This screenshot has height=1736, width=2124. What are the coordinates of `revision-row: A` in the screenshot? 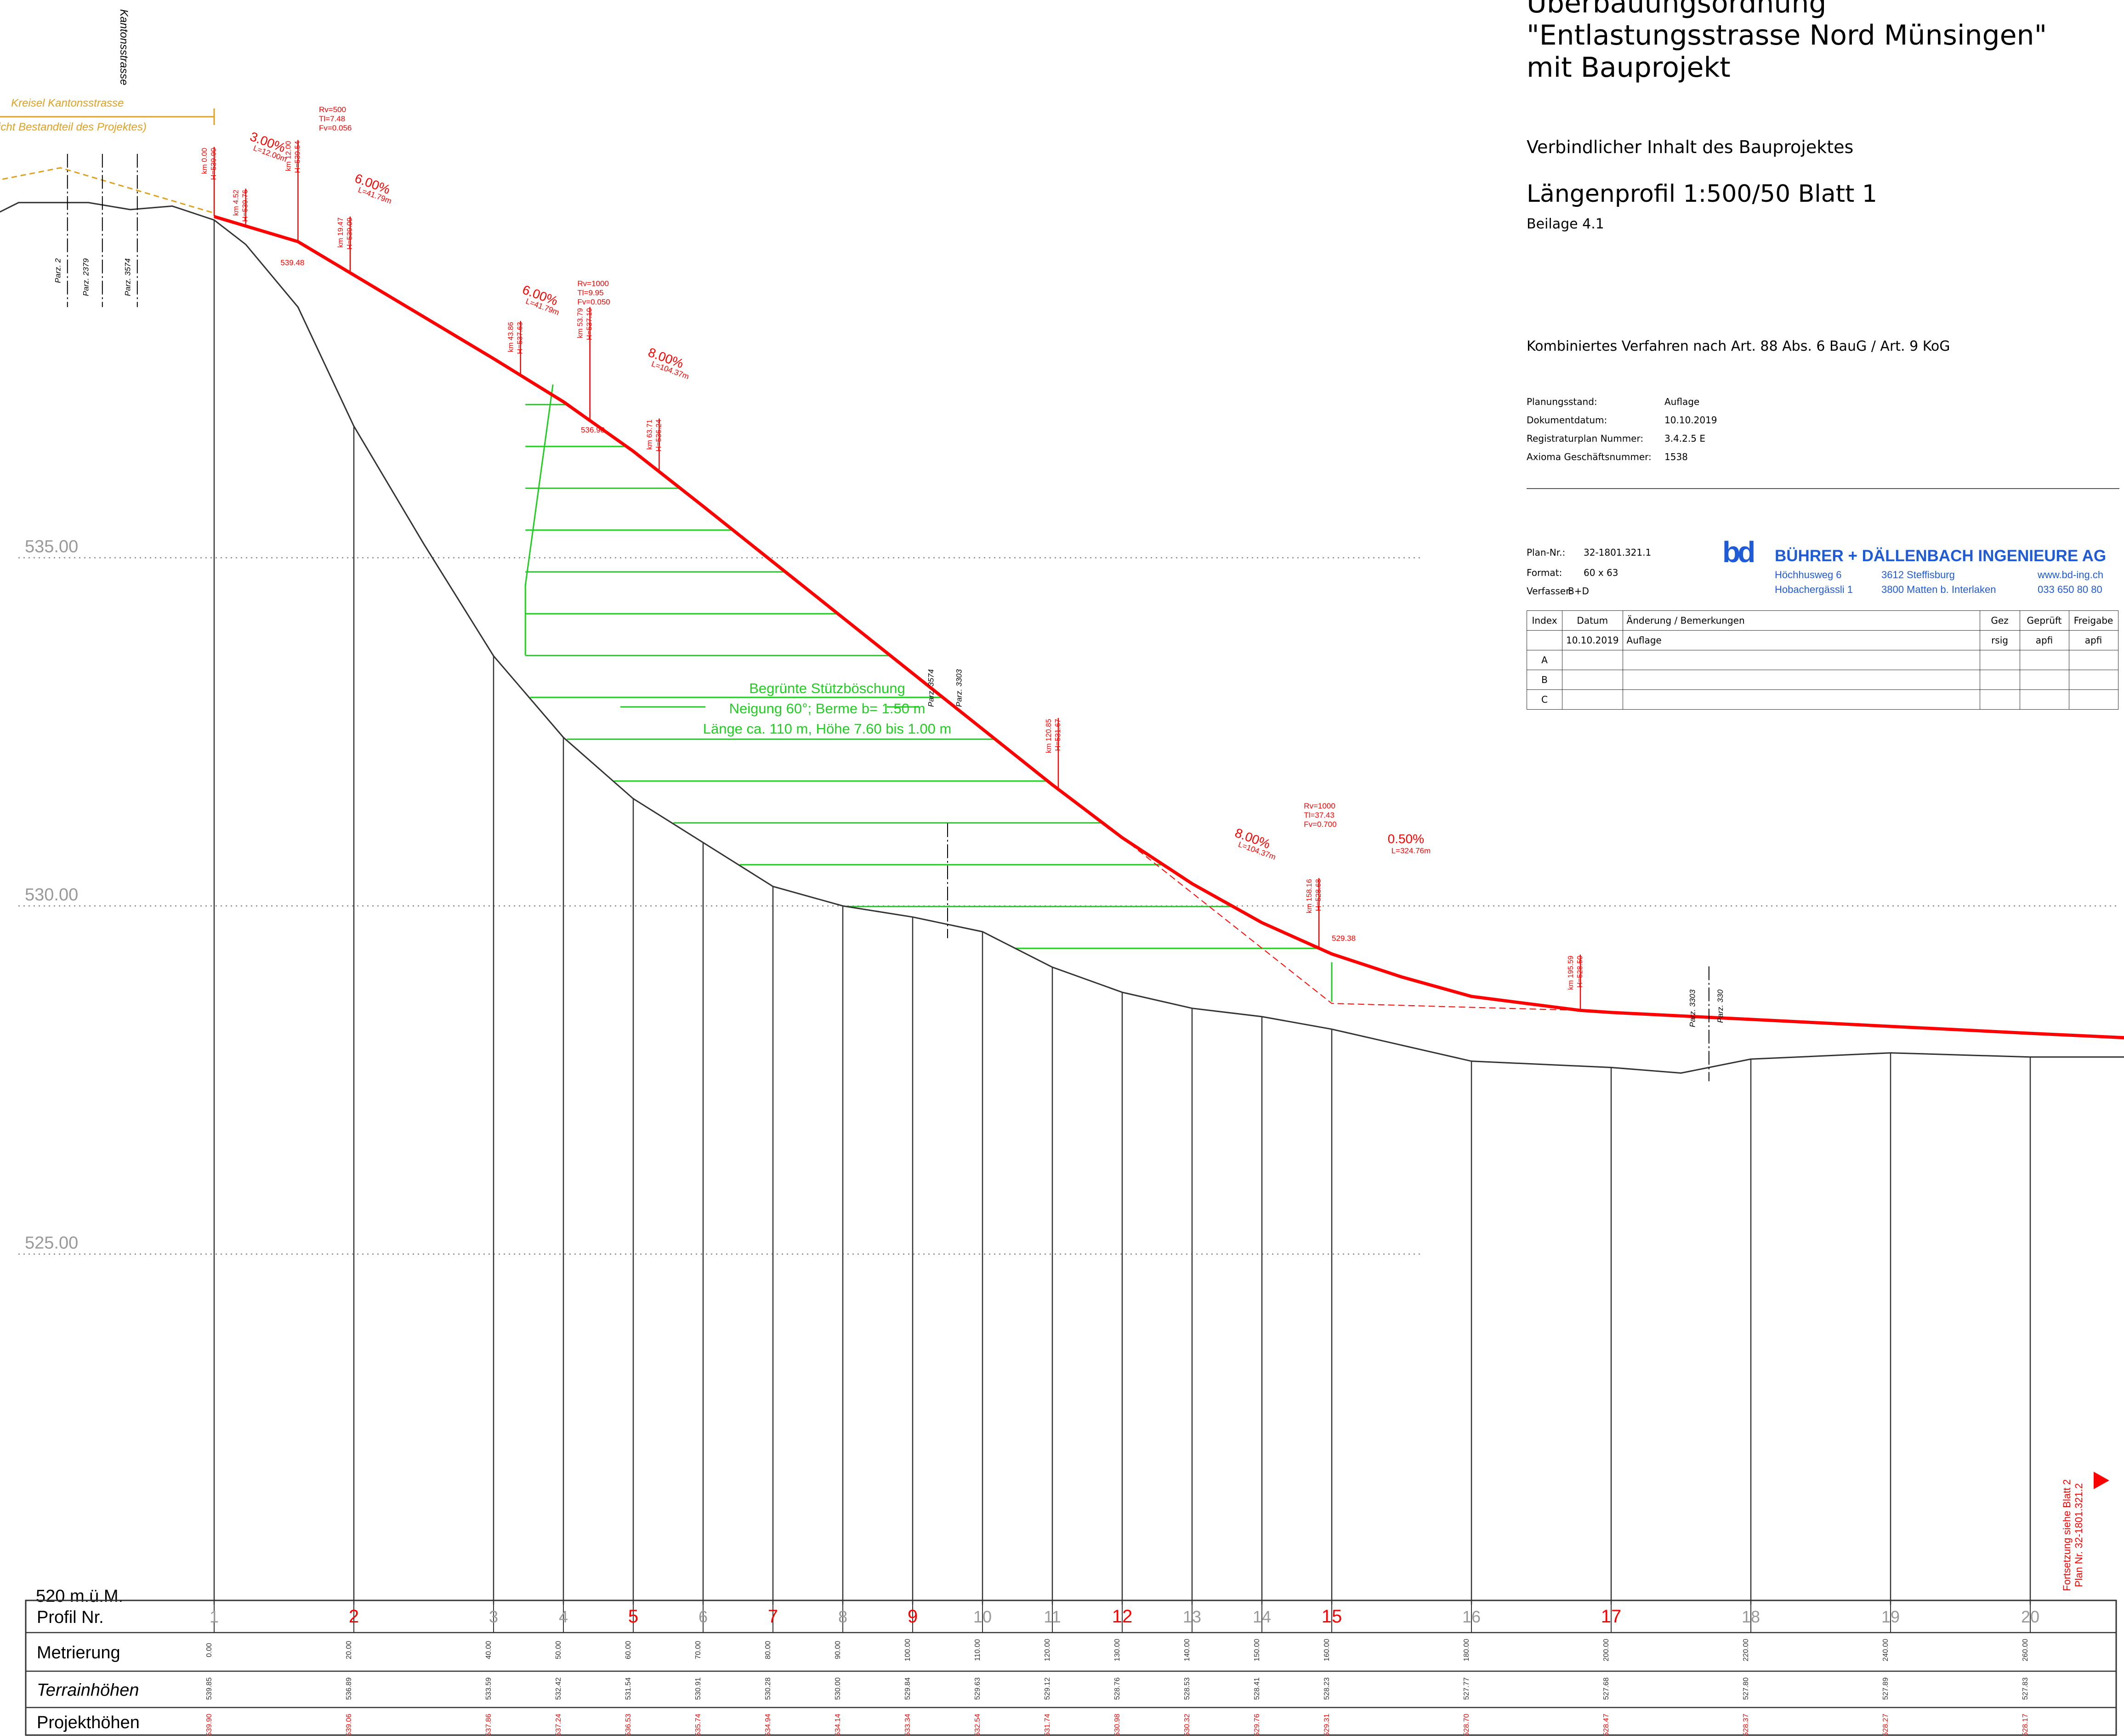 It's located at (1822, 660).